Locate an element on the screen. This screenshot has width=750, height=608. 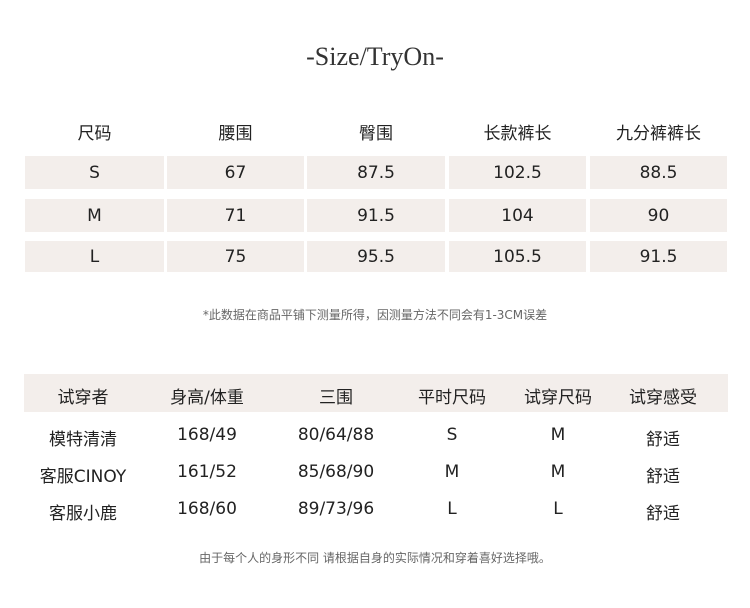
size-cell: 87.5 is located at coordinates (376, 172).